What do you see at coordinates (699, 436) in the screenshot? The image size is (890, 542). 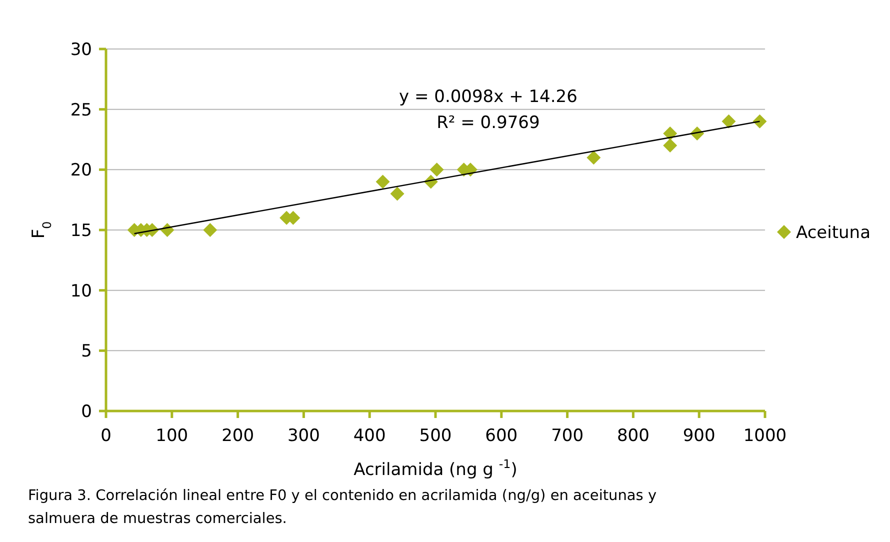 I see `x-tick-label: 900` at bounding box center [699, 436].